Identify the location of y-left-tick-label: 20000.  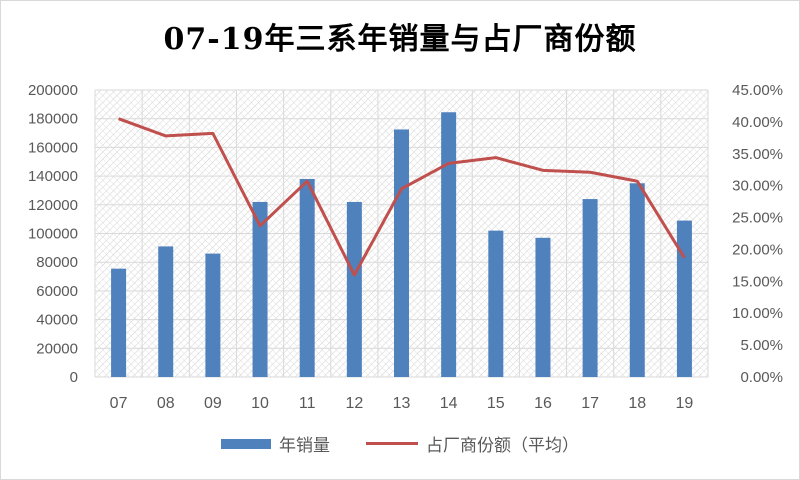
(57, 348).